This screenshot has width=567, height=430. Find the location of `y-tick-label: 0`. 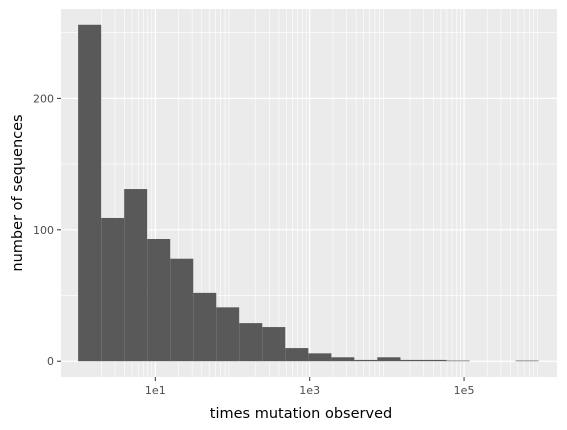

y-tick-label: 0 is located at coordinates (50, 361).